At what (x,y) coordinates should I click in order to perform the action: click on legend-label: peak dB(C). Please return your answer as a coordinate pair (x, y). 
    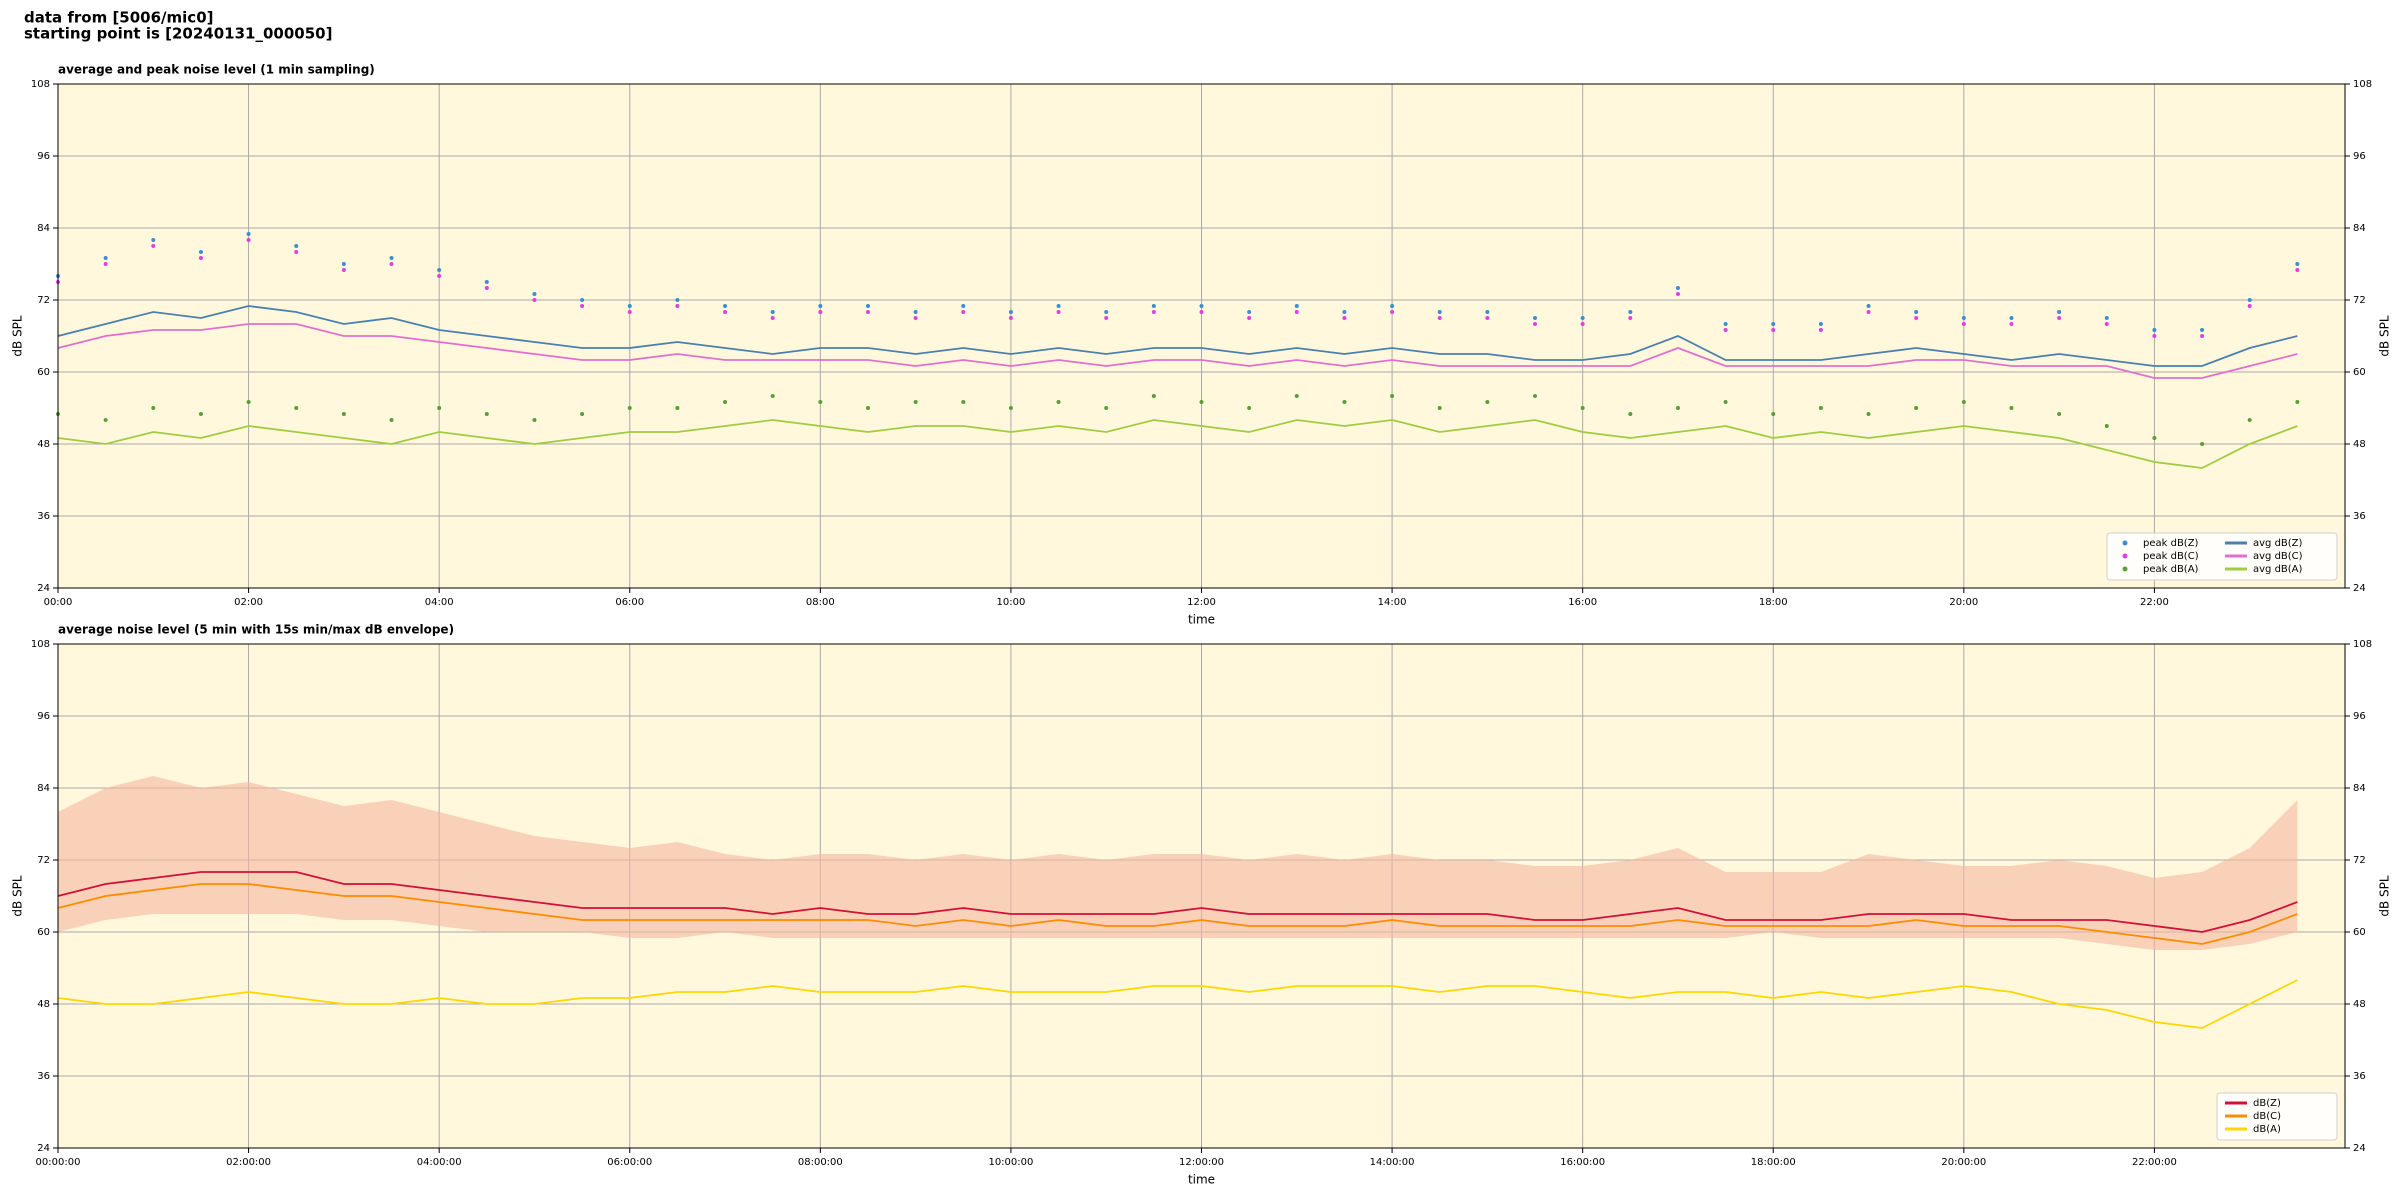
    Looking at the image, I should click on (2171, 556).